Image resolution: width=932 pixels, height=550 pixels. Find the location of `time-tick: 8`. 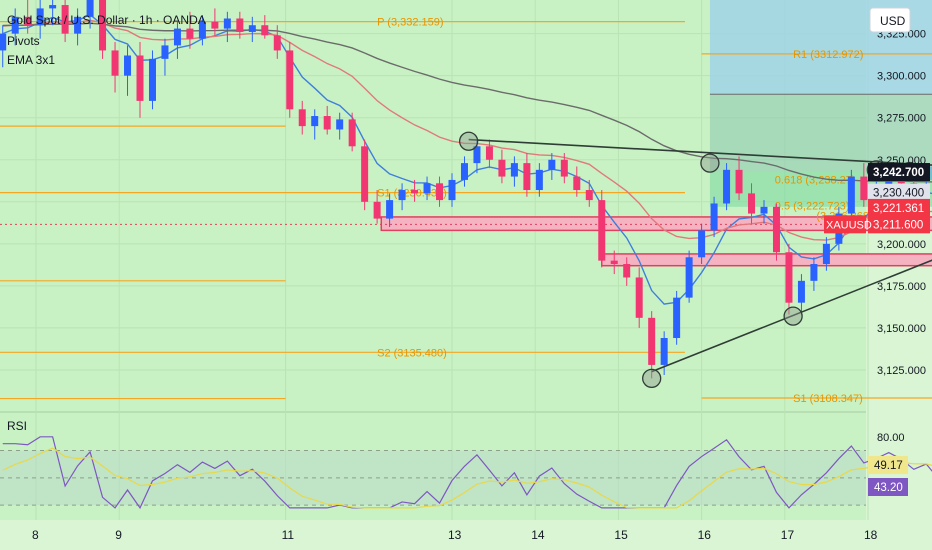

time-tick: 8 is located at coordinates (35, 535).